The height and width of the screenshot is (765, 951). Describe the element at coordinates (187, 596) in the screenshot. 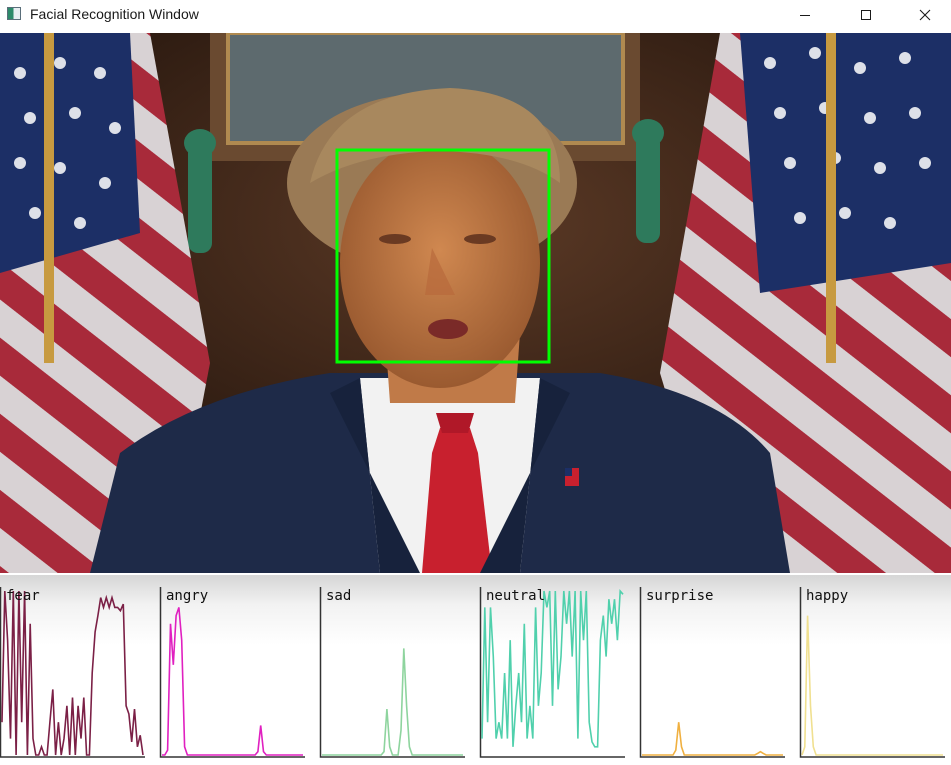

I see `graph-label-angry: angry` at that location.